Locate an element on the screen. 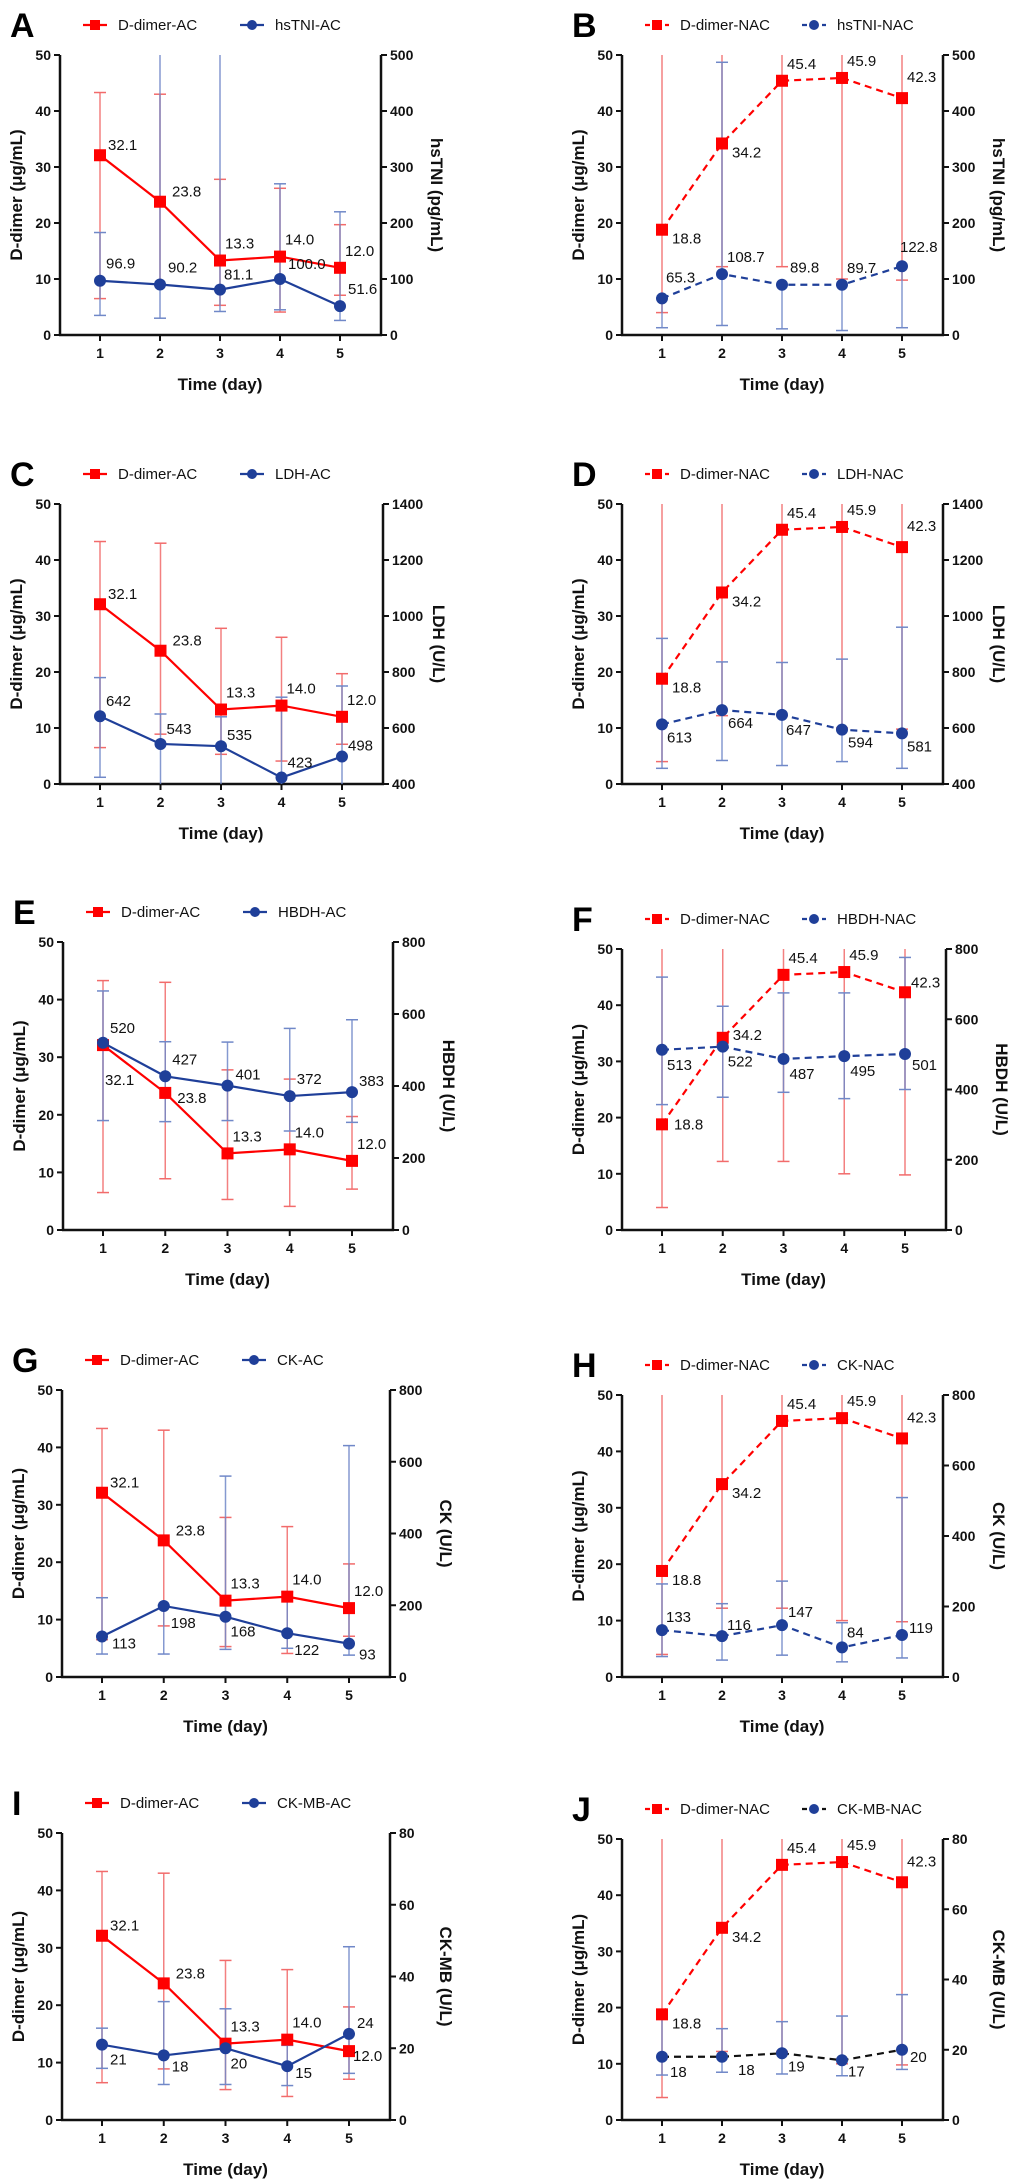 The image size is (1020, 2184). data-label: 372 is located at coordinates (309, 1079).